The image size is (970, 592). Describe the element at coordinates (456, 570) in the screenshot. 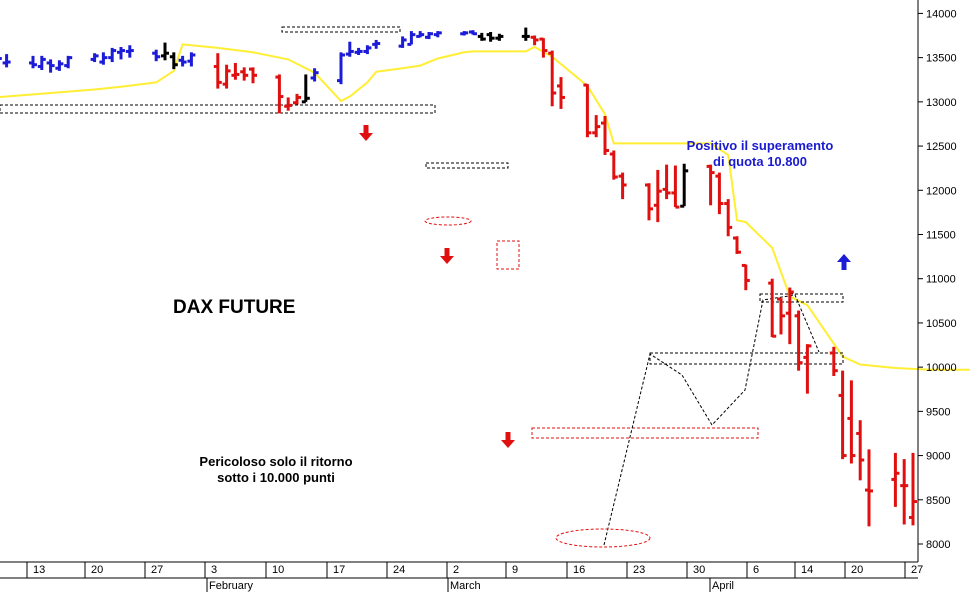

I see `x-tick-label: 2` at that location.